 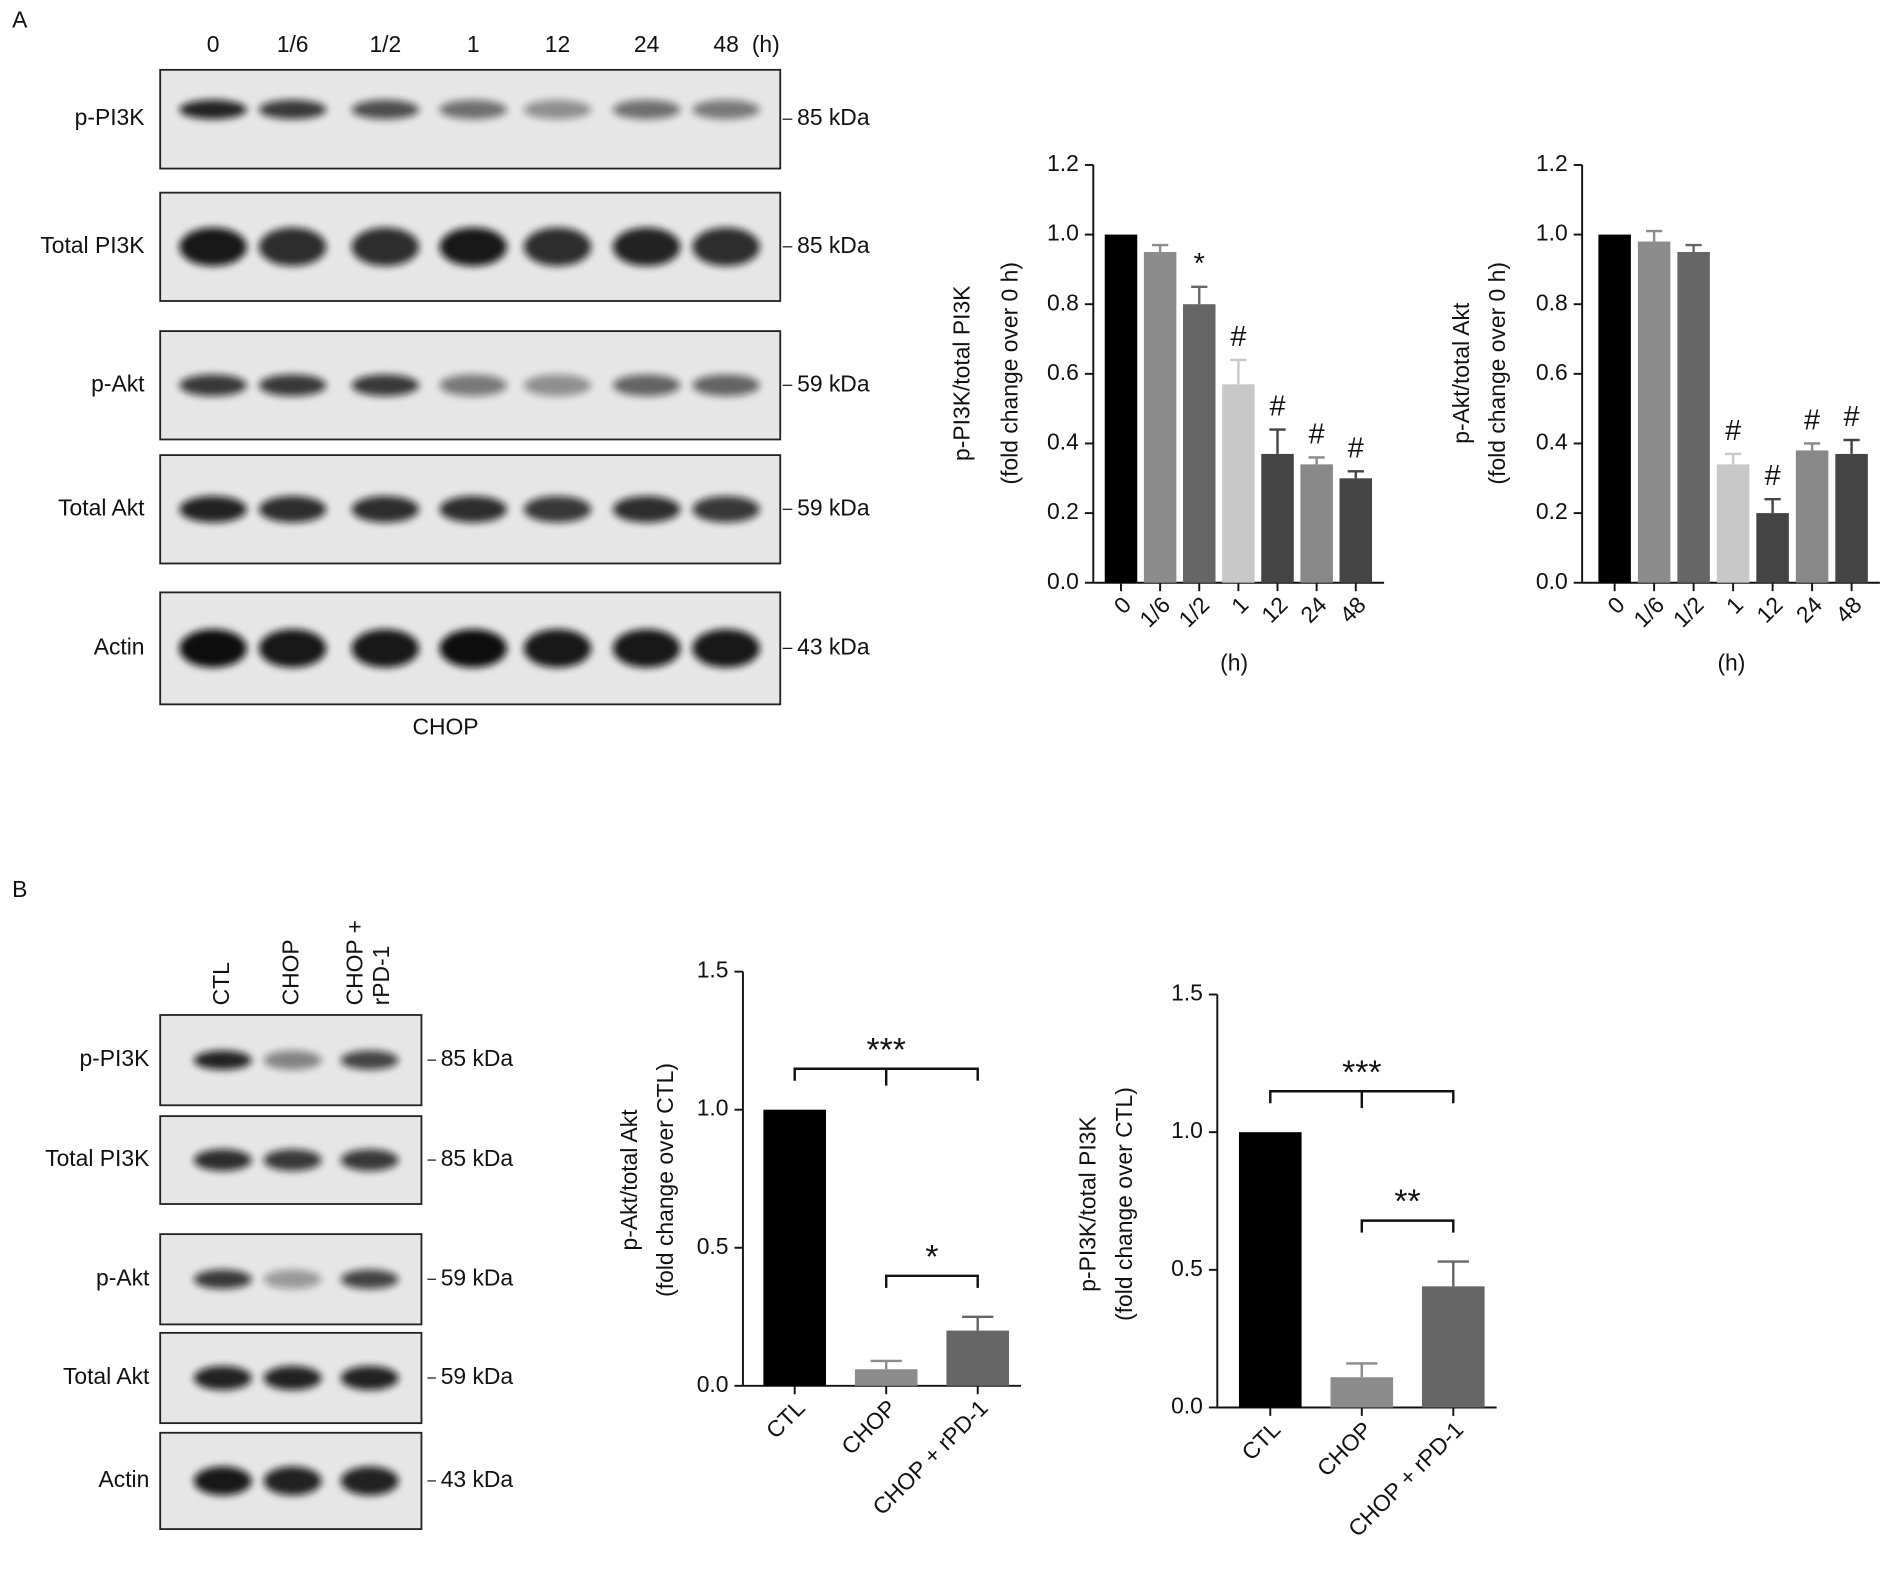 I want to click on lane-label: rPD-1, so click(x=381, y=976).